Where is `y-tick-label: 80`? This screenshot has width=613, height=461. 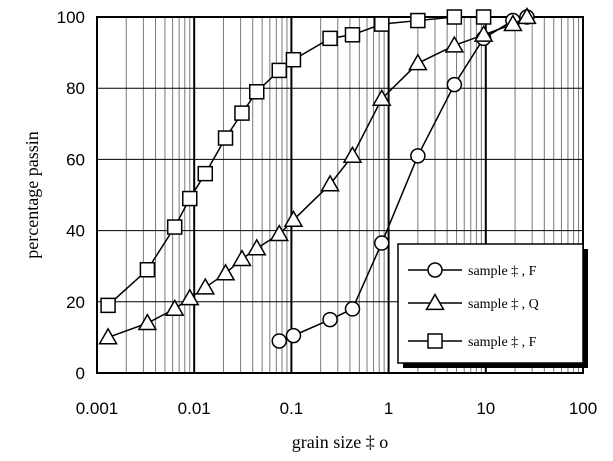 y-tick-label: 80 is located at coordinates (75, 88).